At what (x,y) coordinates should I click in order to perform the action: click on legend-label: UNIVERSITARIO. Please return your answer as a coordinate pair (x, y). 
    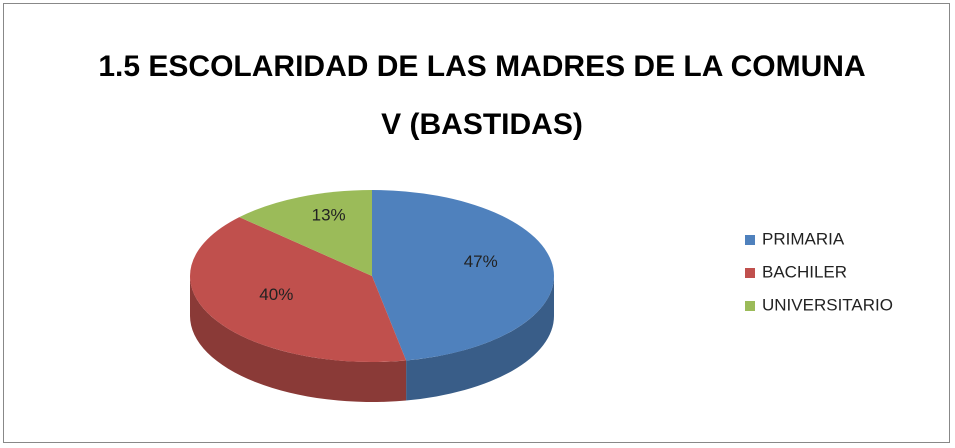
    Looking at the image, I should click on (827, 304).